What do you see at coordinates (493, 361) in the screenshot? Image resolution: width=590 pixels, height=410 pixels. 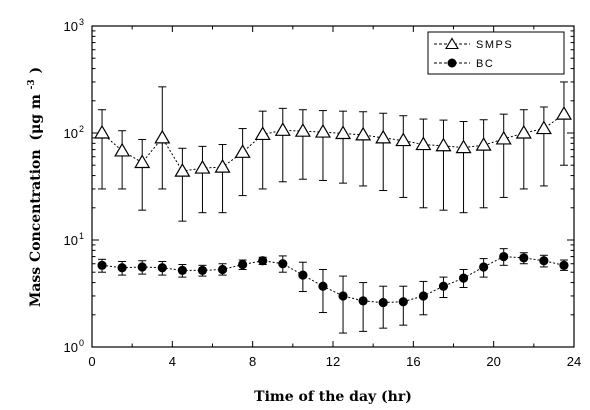 I see `x-tick-label: 20` at bounding box center [493, 361].